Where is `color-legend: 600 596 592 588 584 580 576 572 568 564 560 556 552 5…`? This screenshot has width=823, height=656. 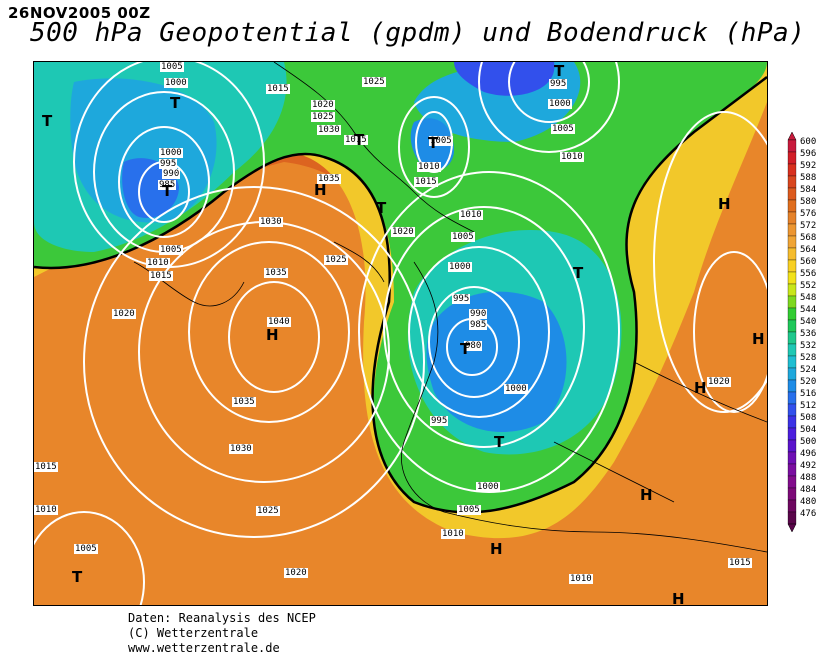 color-legend: 600 596 592 588 584 580 576 572 568 564 560 556 552 5… is located at coordinates (804, 332).